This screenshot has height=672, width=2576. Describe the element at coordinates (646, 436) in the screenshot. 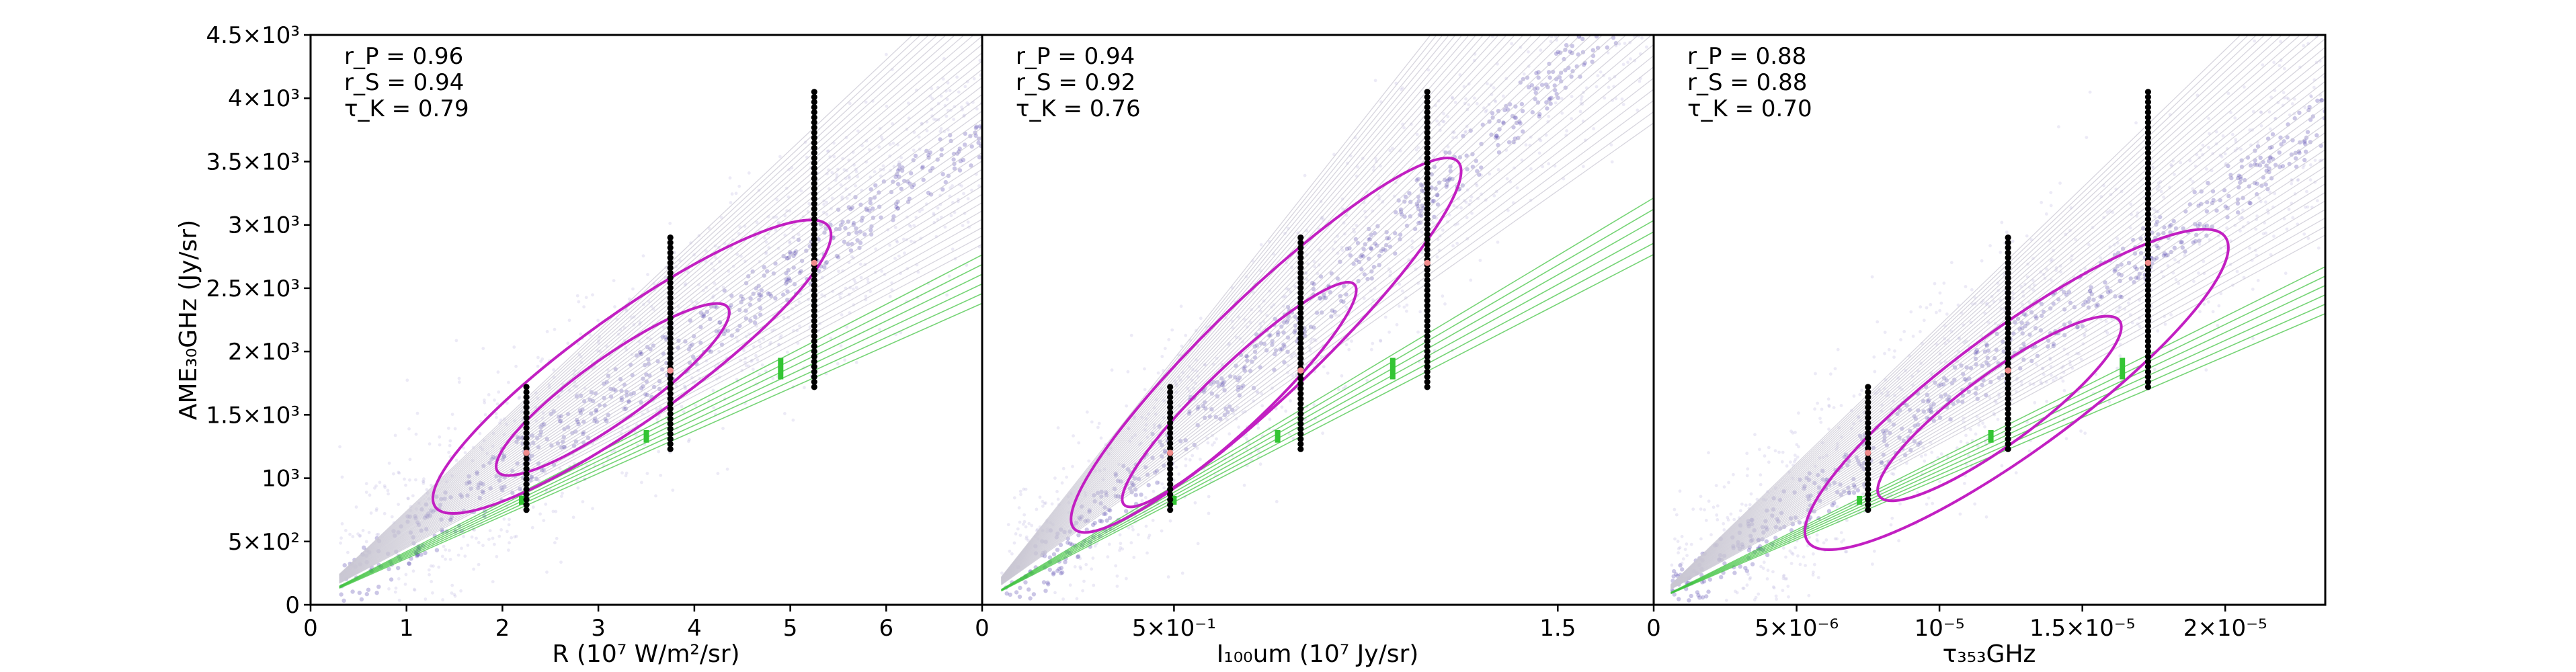

I see `green-marker` at that location.